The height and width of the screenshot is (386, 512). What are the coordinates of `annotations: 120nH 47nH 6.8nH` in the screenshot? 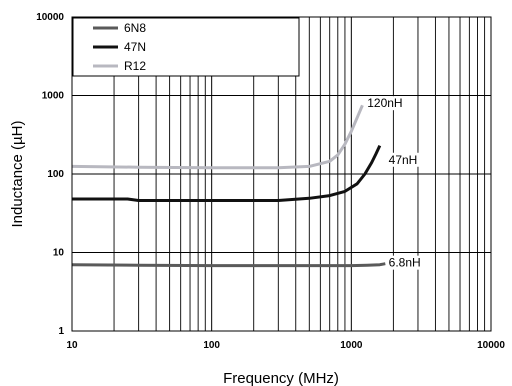 It's located at (396, 183).